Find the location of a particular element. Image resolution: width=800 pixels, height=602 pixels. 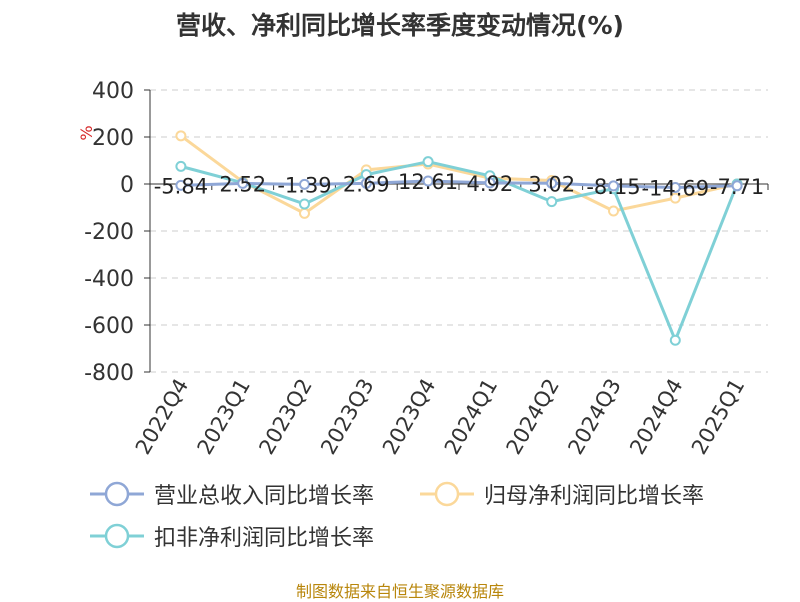

data-label: -8.15 is located at coordinates (613, 187).